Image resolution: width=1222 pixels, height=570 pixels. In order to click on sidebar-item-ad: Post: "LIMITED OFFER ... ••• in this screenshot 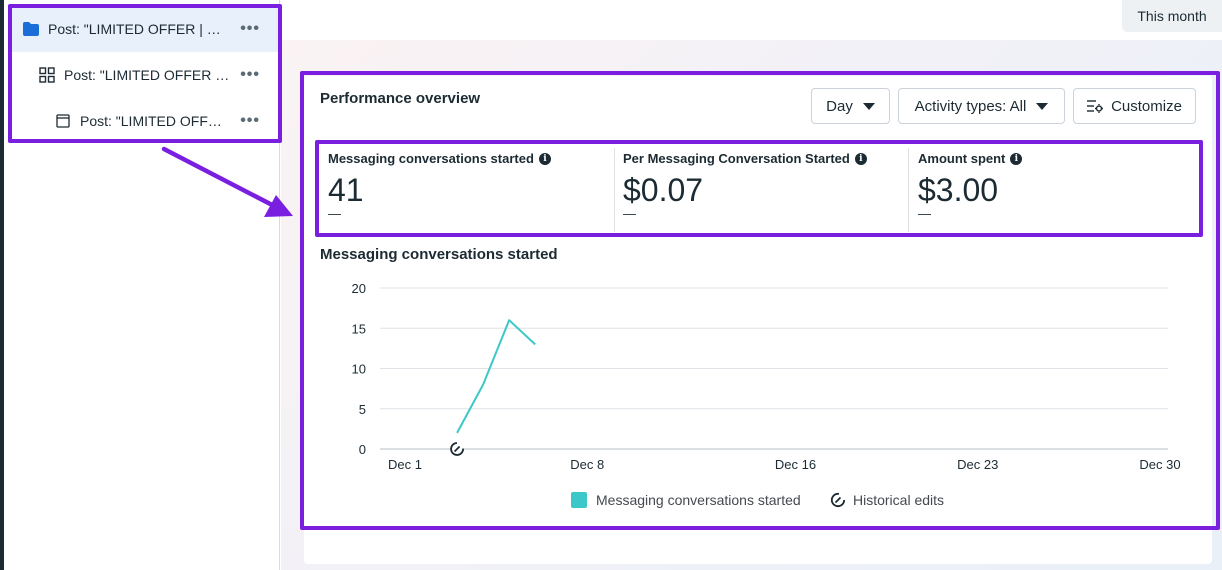, I will do `click(144, 121)`.